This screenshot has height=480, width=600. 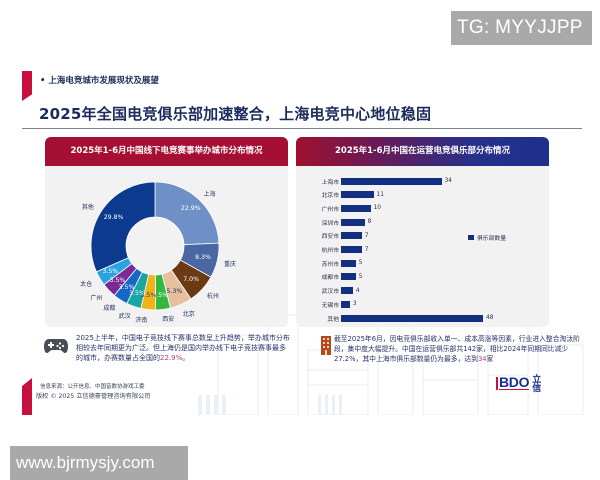 What do you see at coordinates (535, 383) in the screenshot?
I see `logo-cn: 立信` at bounding box center [535, 383].